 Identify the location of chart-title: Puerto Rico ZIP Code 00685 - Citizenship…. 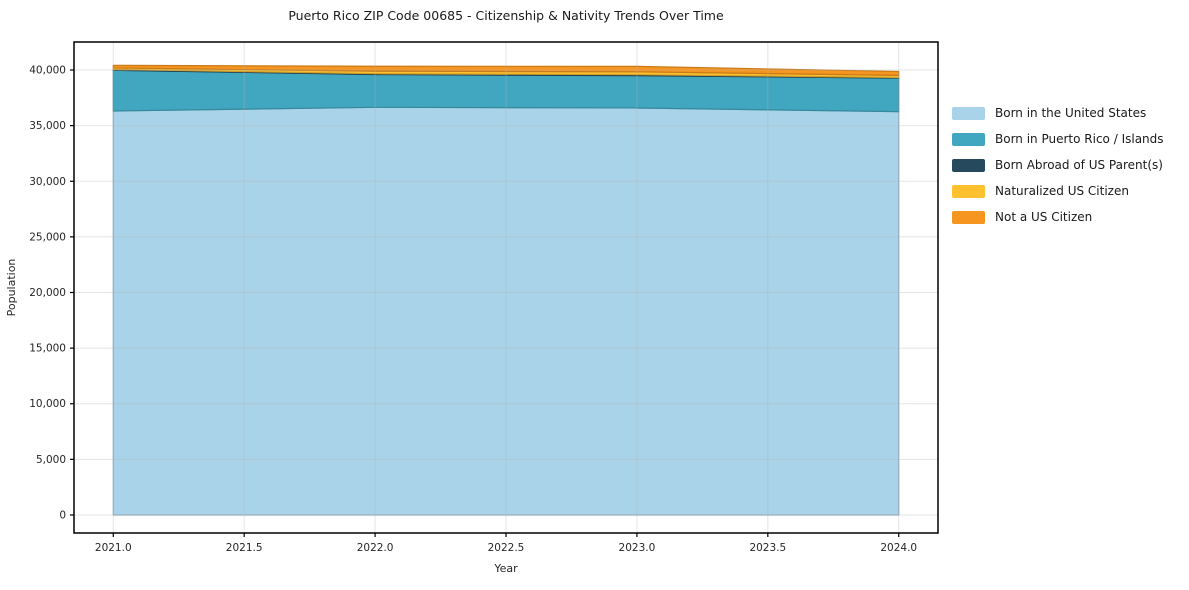
(506, 15).